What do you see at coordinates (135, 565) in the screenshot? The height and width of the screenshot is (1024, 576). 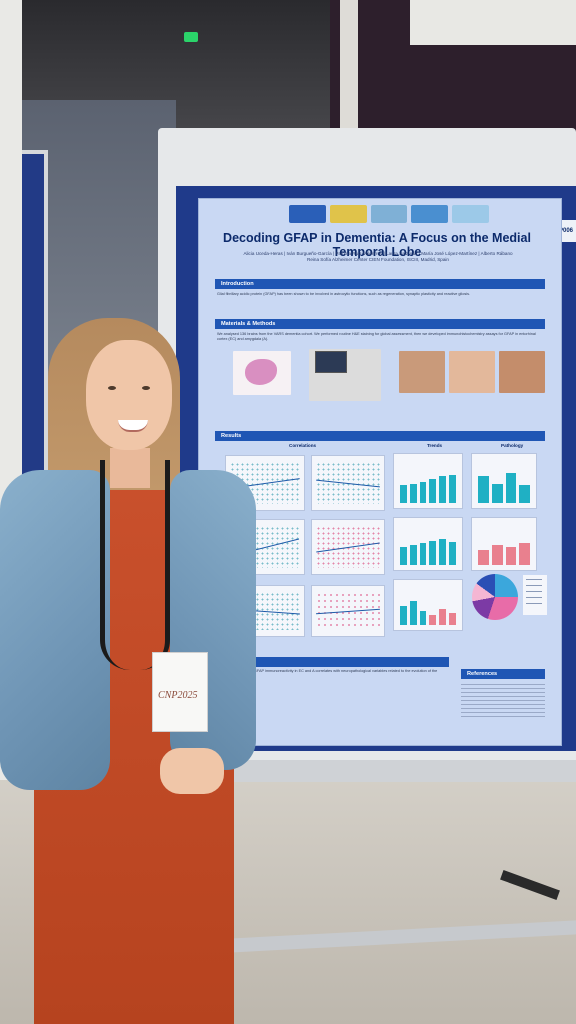 I see `lanyard` at bounding box center [135, 565].